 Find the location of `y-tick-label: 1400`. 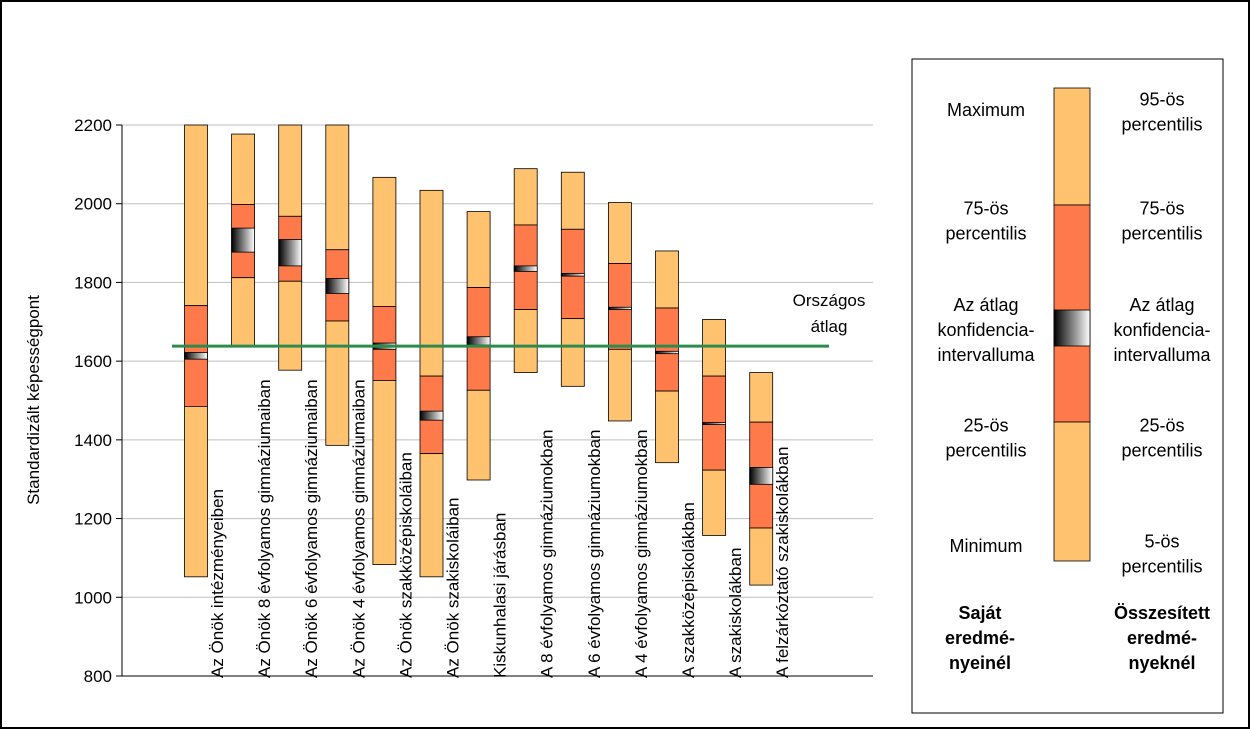

y-tick-label: 1400 is located at coordinates (93, 440).